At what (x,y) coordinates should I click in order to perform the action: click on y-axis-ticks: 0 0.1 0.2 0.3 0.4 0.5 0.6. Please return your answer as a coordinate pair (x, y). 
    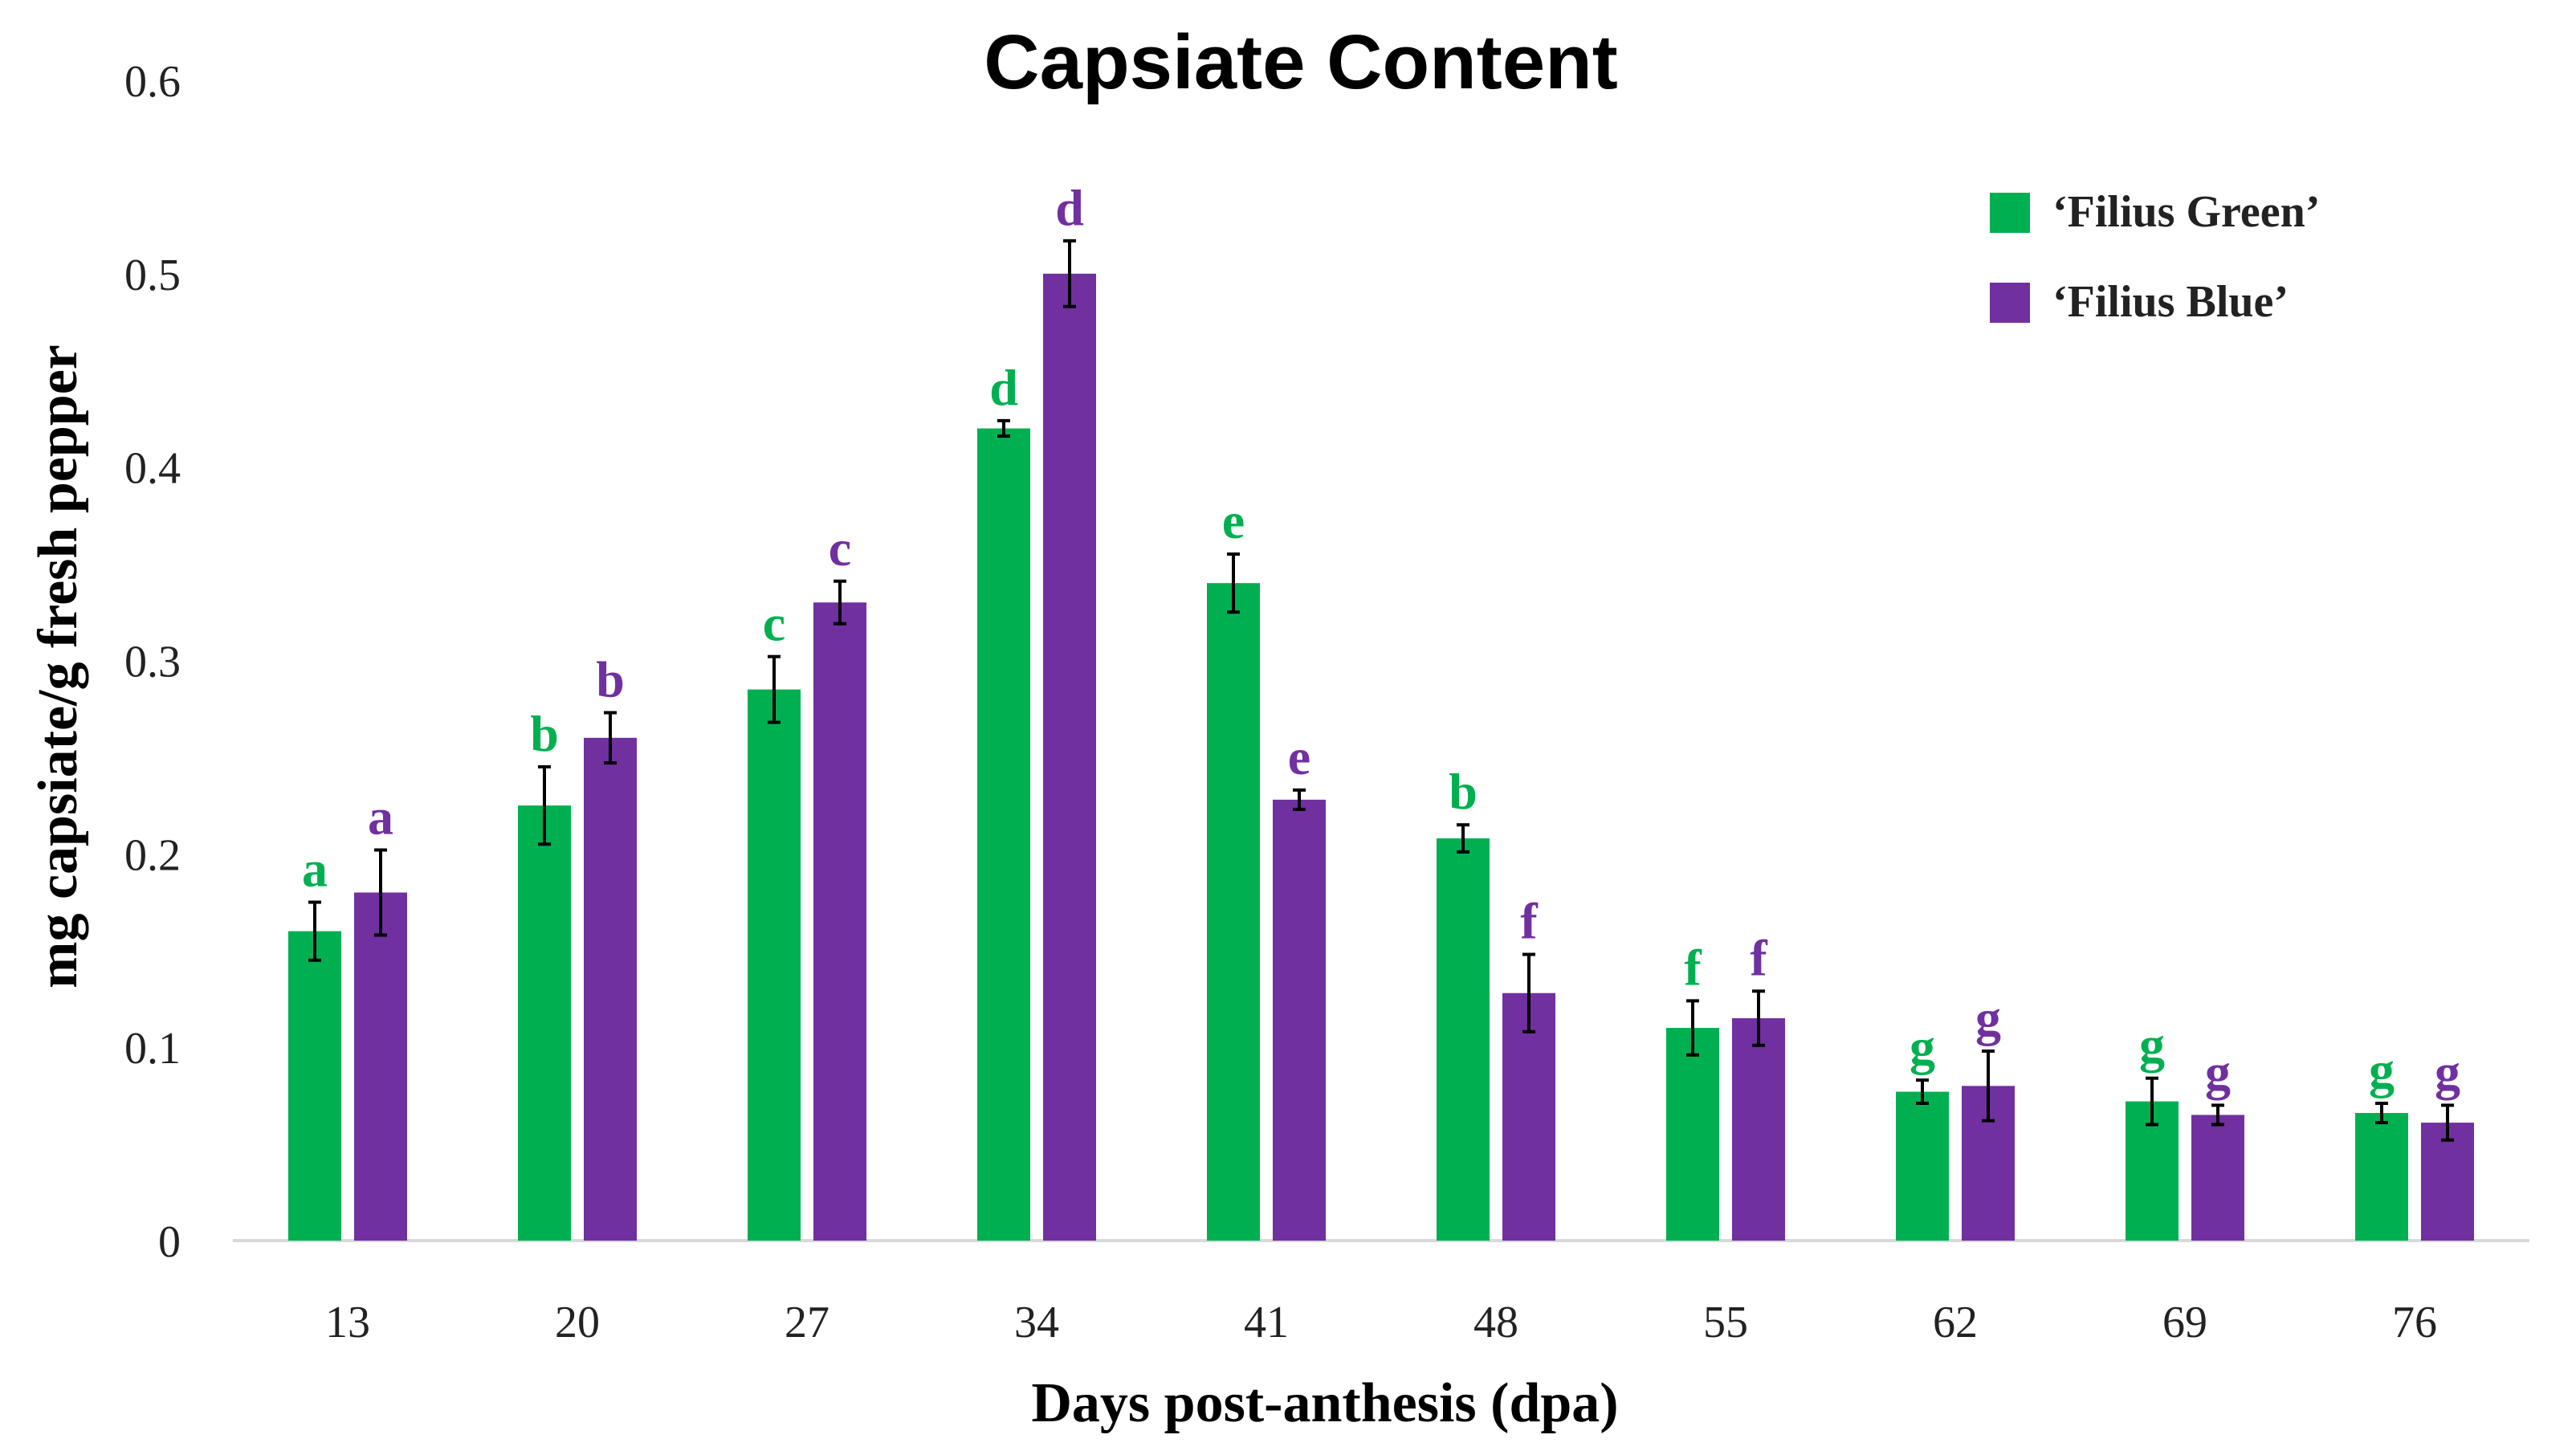
    Looking at the image, I should click on (152, 662).